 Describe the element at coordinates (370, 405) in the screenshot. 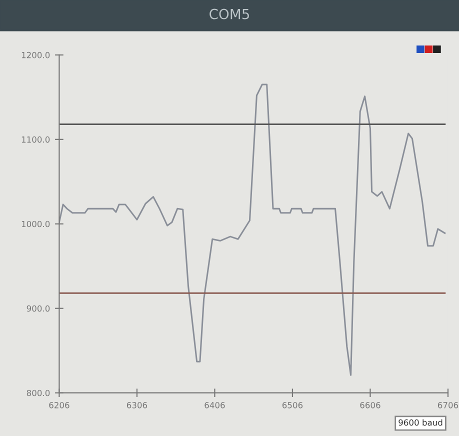

I see `x-tick-label: 6606` at that location.